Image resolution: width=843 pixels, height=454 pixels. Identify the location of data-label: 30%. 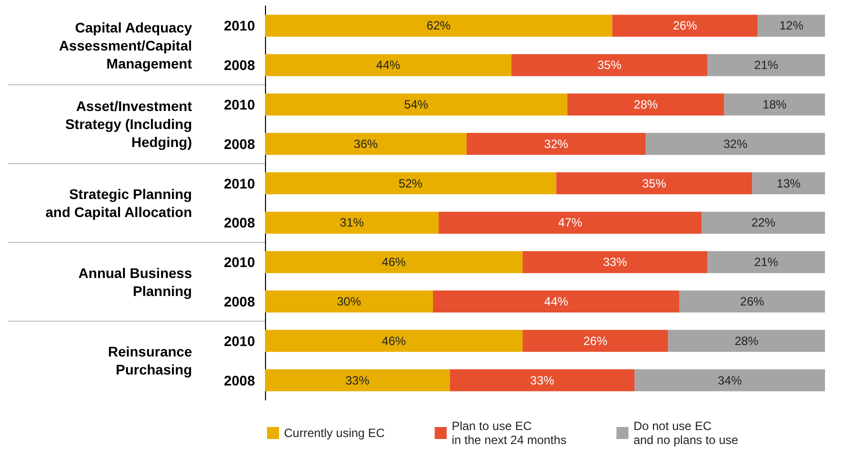
(349, 301).